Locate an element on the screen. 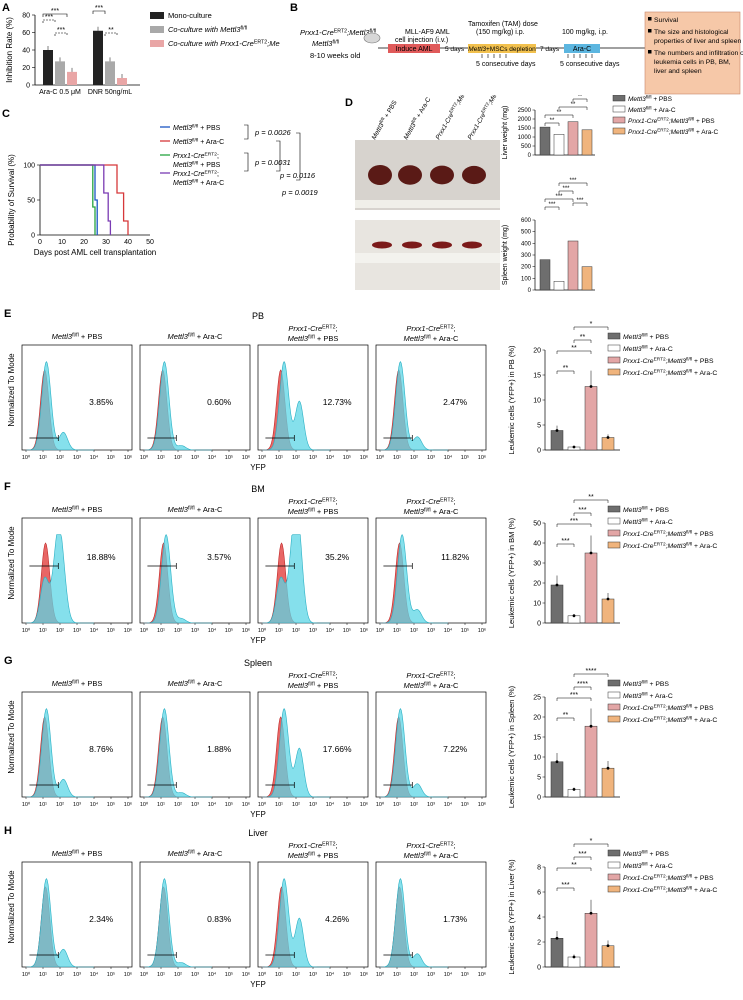  step2-top: Tamoxifen (TAM) dose is located at coordinates (503, 24).